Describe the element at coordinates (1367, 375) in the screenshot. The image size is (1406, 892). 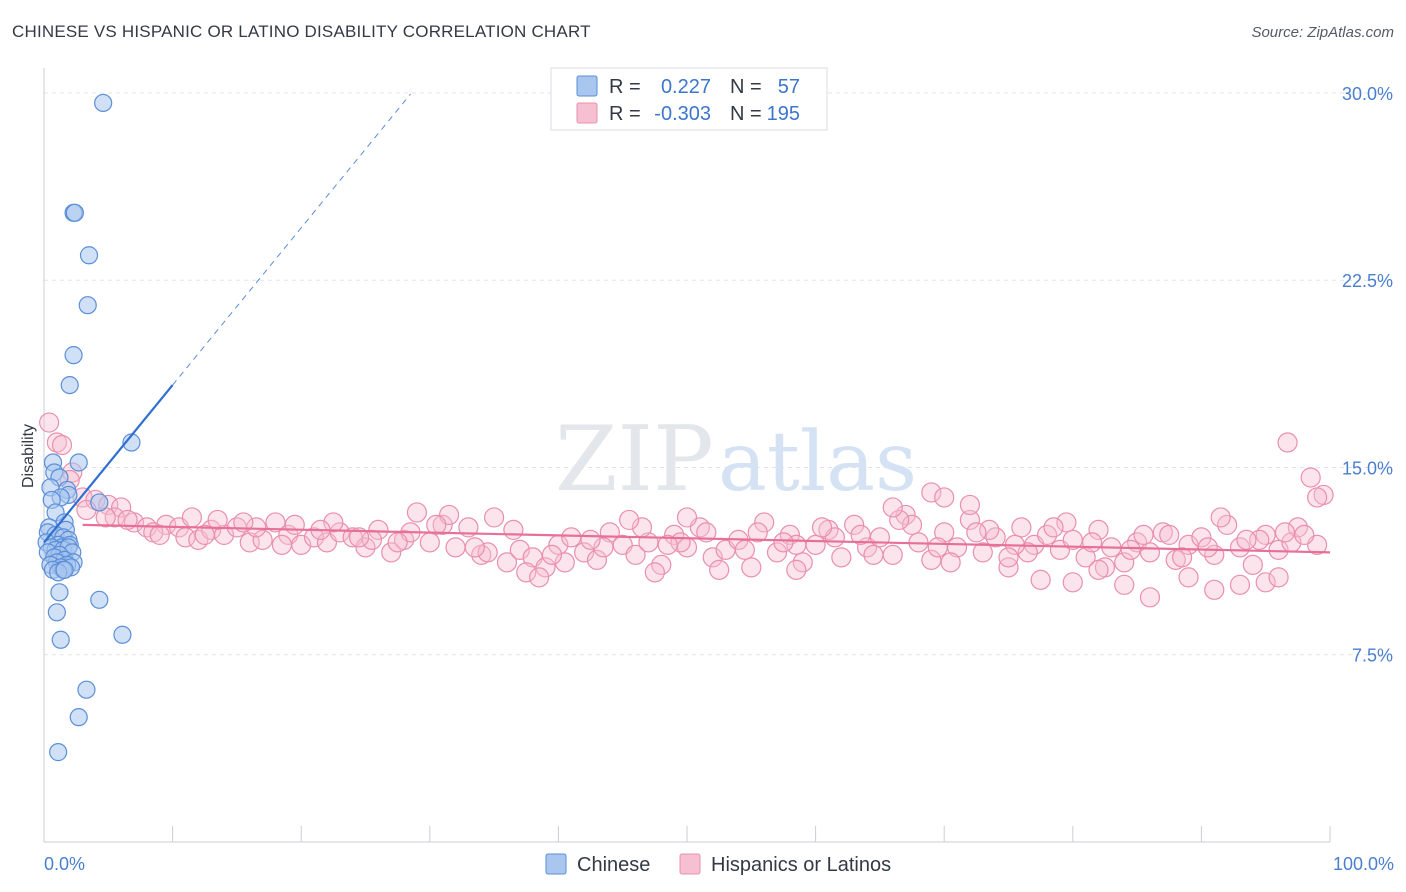
I see `y-tick-labels: 7.5% 15.0% 22.5% 30.0%` at that location.